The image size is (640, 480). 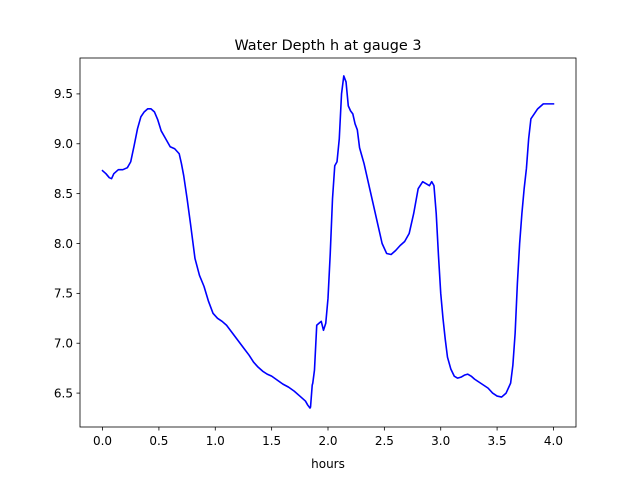 What do you see at coordinates (327, 46) in the screenshot?
I see `chart-title: Water Depth h at gauge 3` at bounding box center [327, 46].